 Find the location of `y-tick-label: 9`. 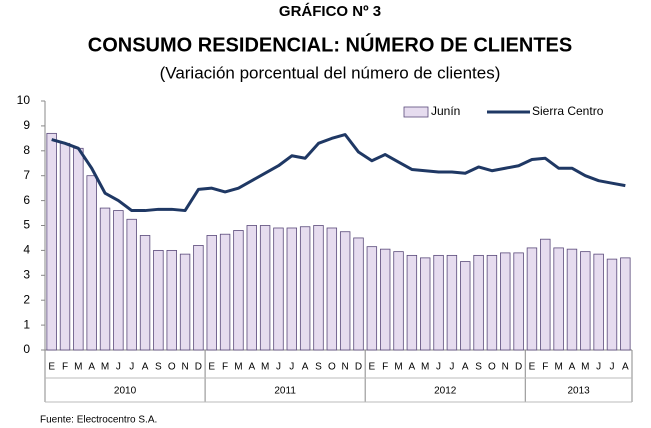

y-tick-label: 9 is located at coordinates (26, 125).